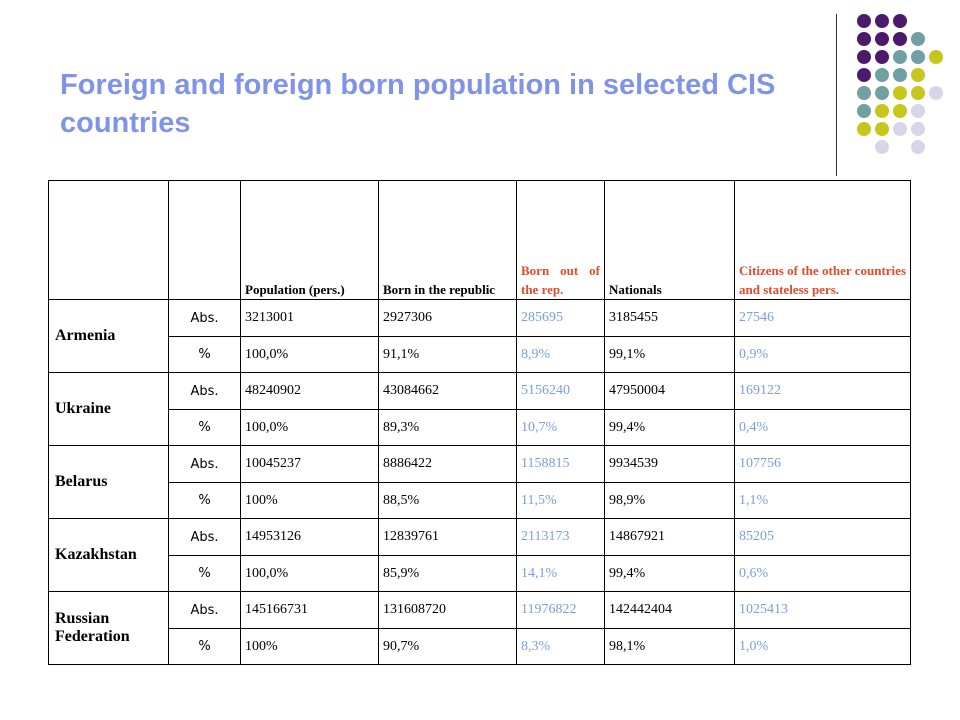 This screenshot has width=960, height=720. Describe the element at coordinates (822, 646) in the screenshot. I see `citizens-other-value: 1,0%` at that location.